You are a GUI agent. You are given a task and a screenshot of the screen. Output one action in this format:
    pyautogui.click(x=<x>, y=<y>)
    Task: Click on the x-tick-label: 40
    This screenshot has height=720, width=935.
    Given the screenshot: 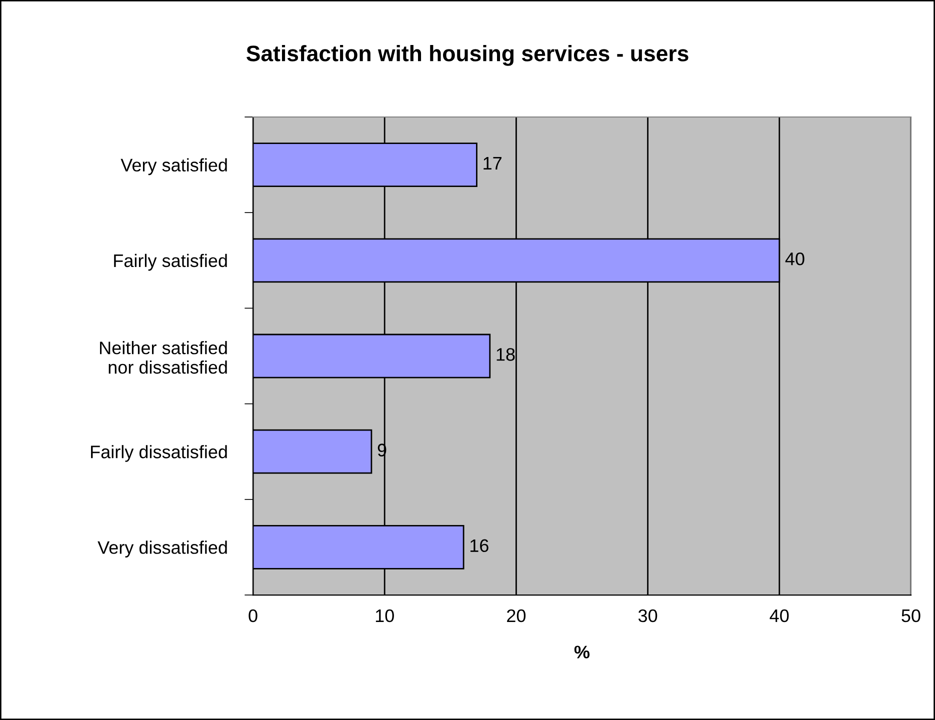 What is the action you would take?
    pyautogui.click(x=779, y=615)
    